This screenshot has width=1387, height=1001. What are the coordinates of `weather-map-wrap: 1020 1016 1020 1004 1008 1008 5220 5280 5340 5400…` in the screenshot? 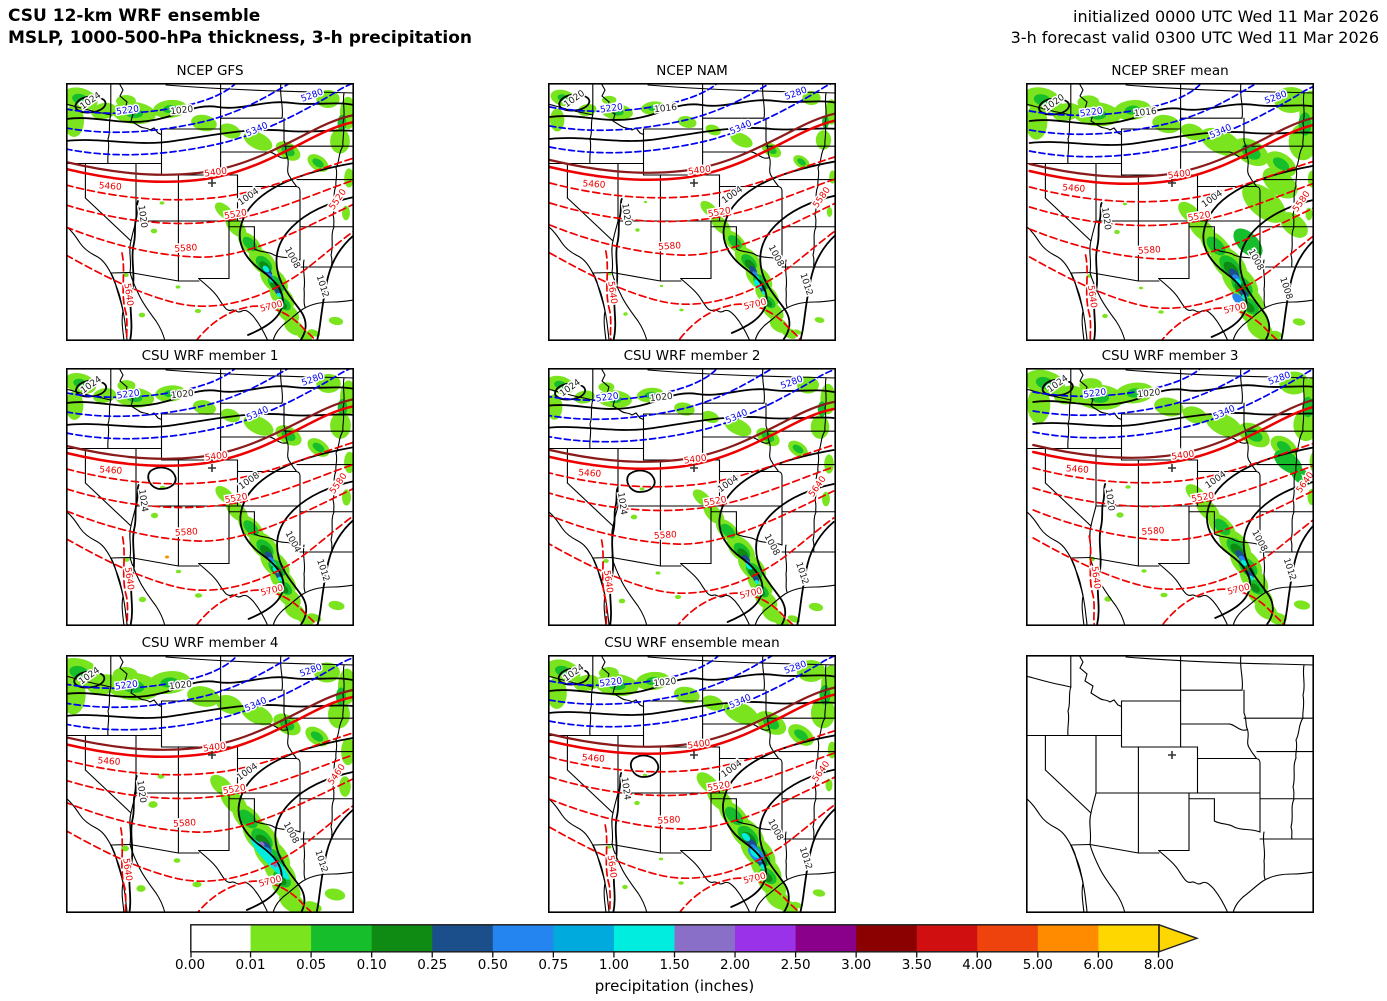 It's located at (1170, 212).